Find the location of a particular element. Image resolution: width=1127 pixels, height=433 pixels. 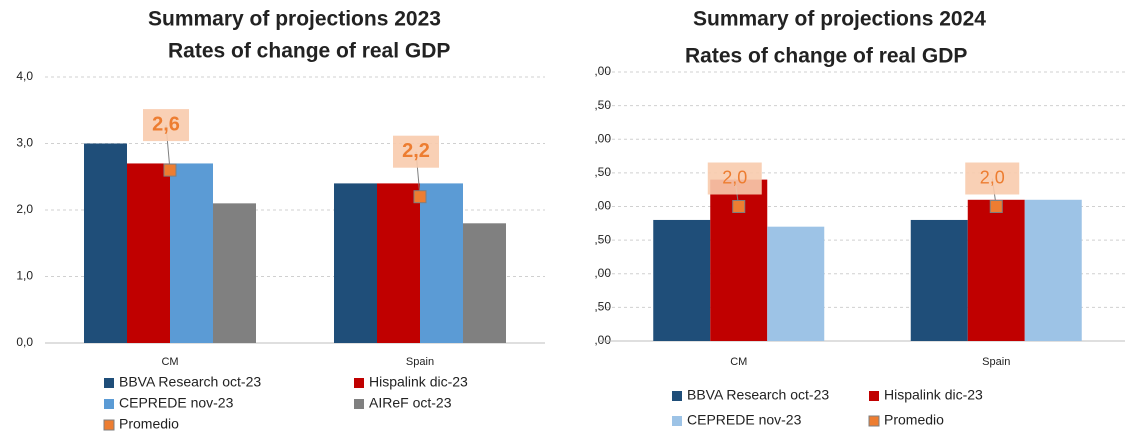

y-tick-label: 1,0 is located at coordinates (24, 276).